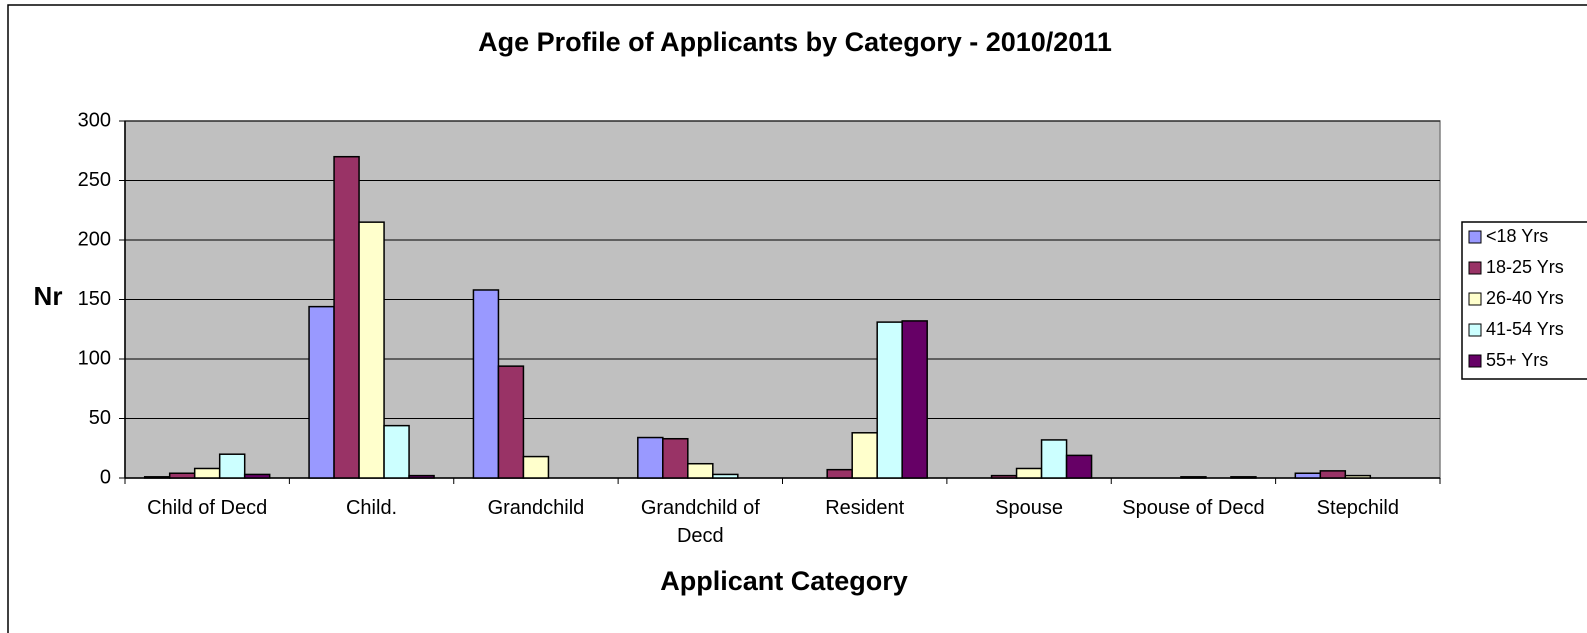  I want to click on legend-label: 41-54 Yrs, so click(1525, 329).